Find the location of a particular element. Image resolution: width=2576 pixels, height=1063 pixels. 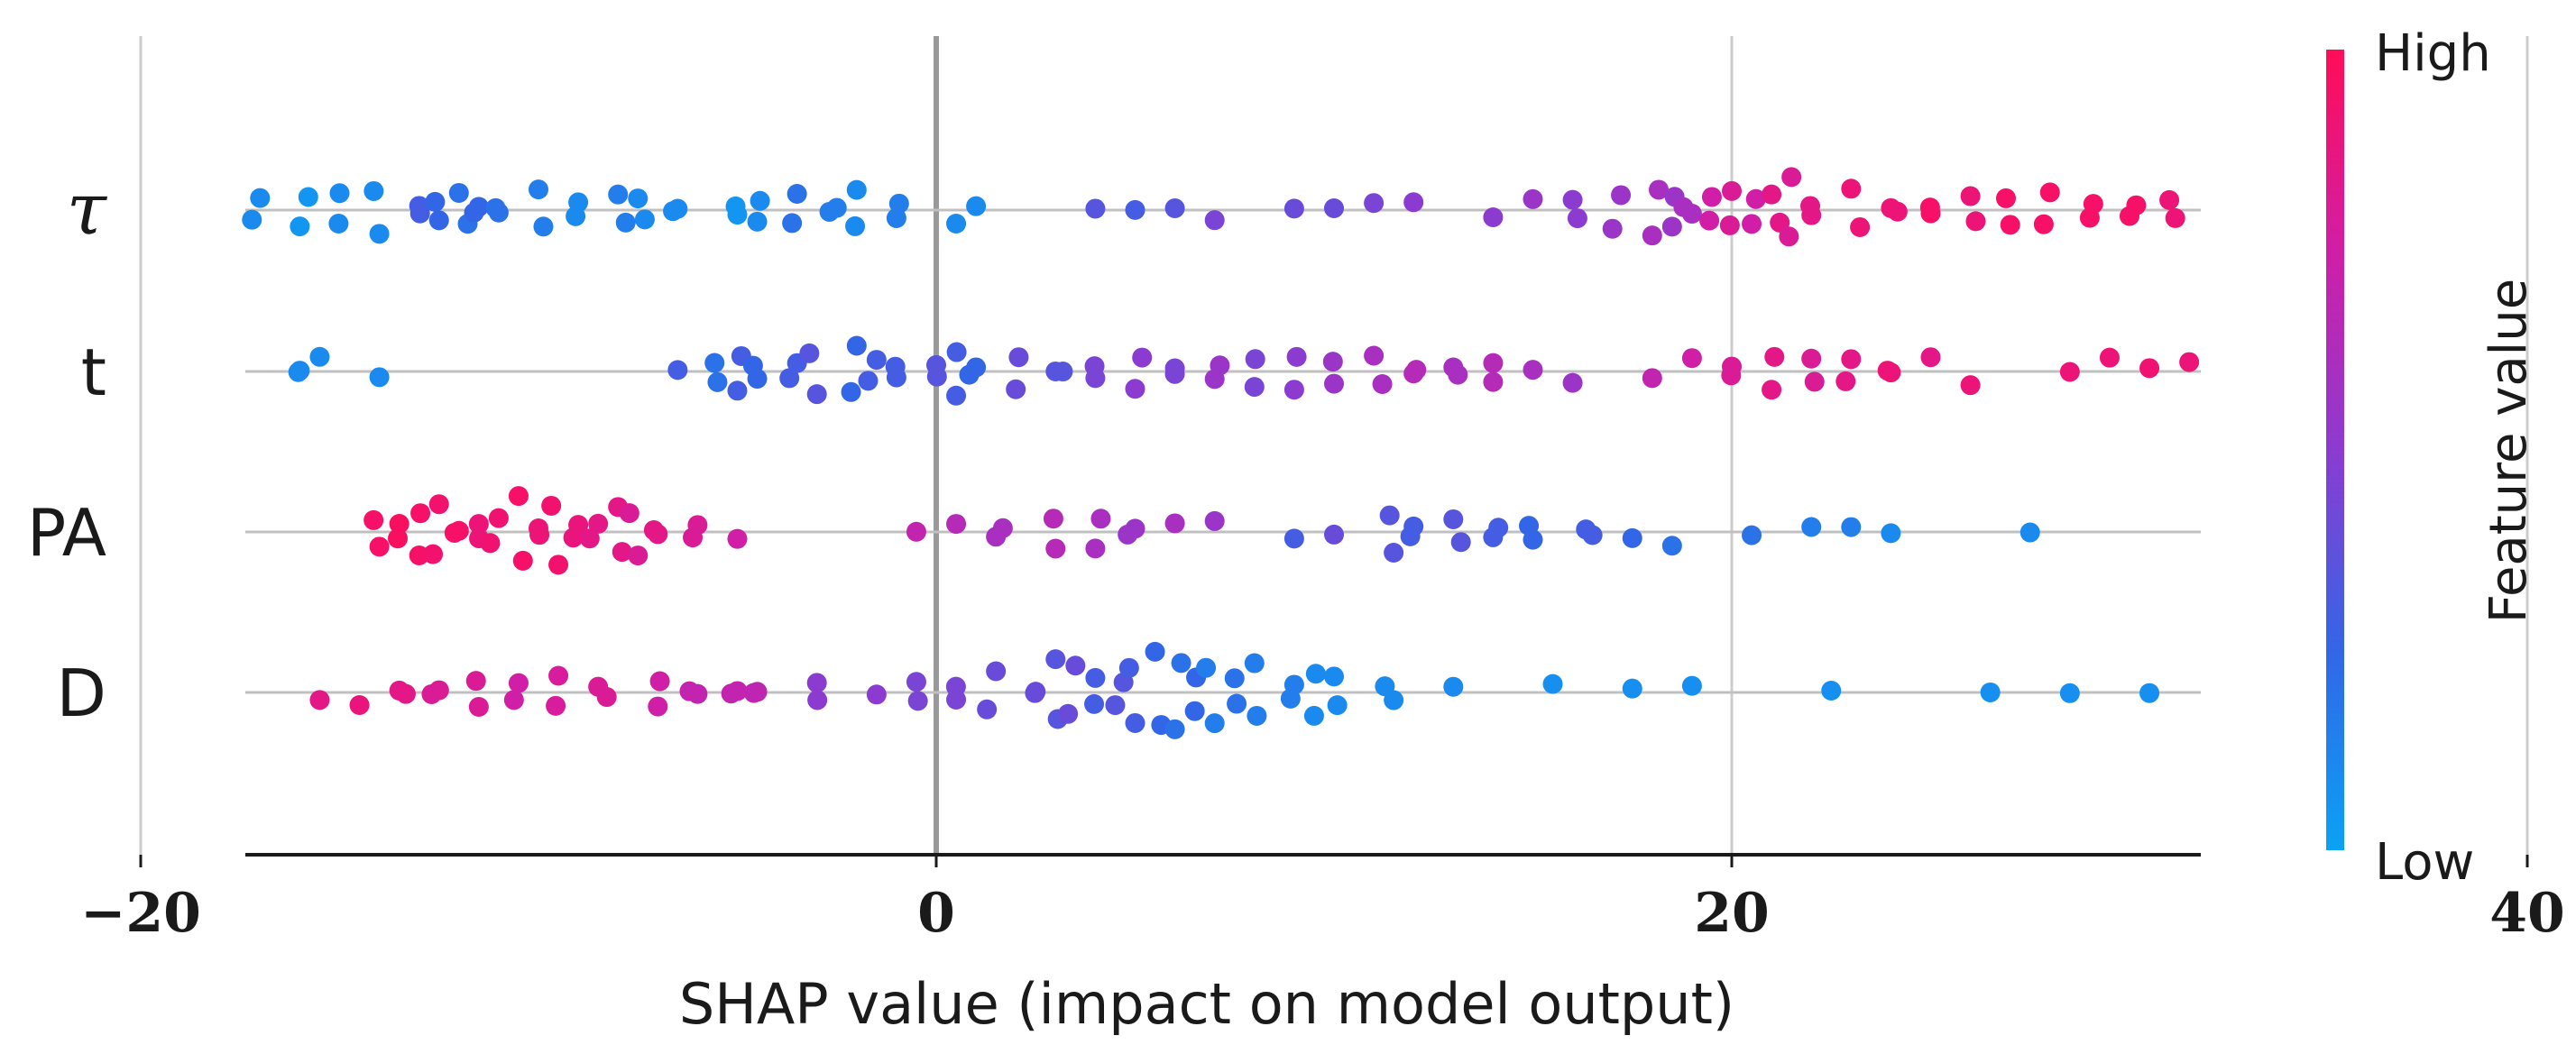

feature-label: D is located at coordinates (82, 693).